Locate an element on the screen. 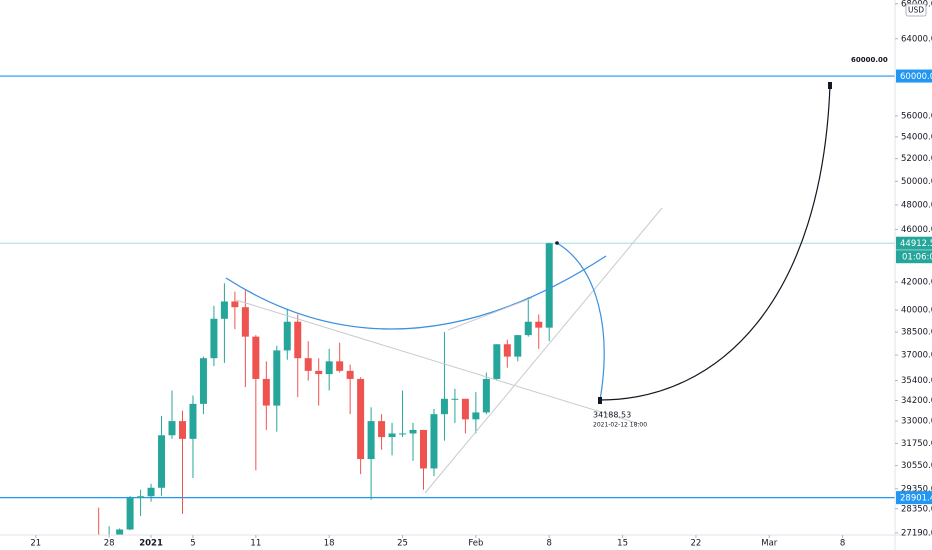 The height and width of the screenshot is (550, 932). x-tick-label: 11 is located at coordinates (255, 544).